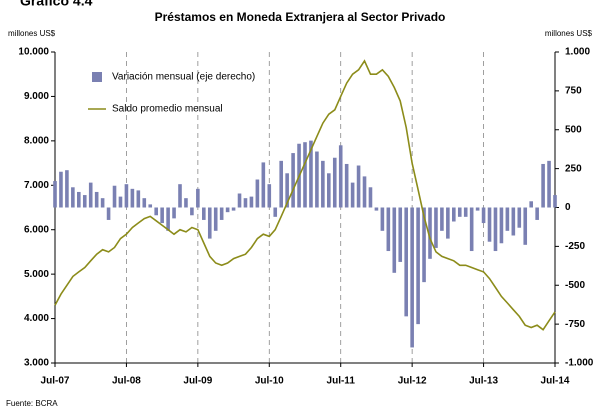 The image size is (600, 412). I want to click on y2-tick-label: 0, so click(568, 207).